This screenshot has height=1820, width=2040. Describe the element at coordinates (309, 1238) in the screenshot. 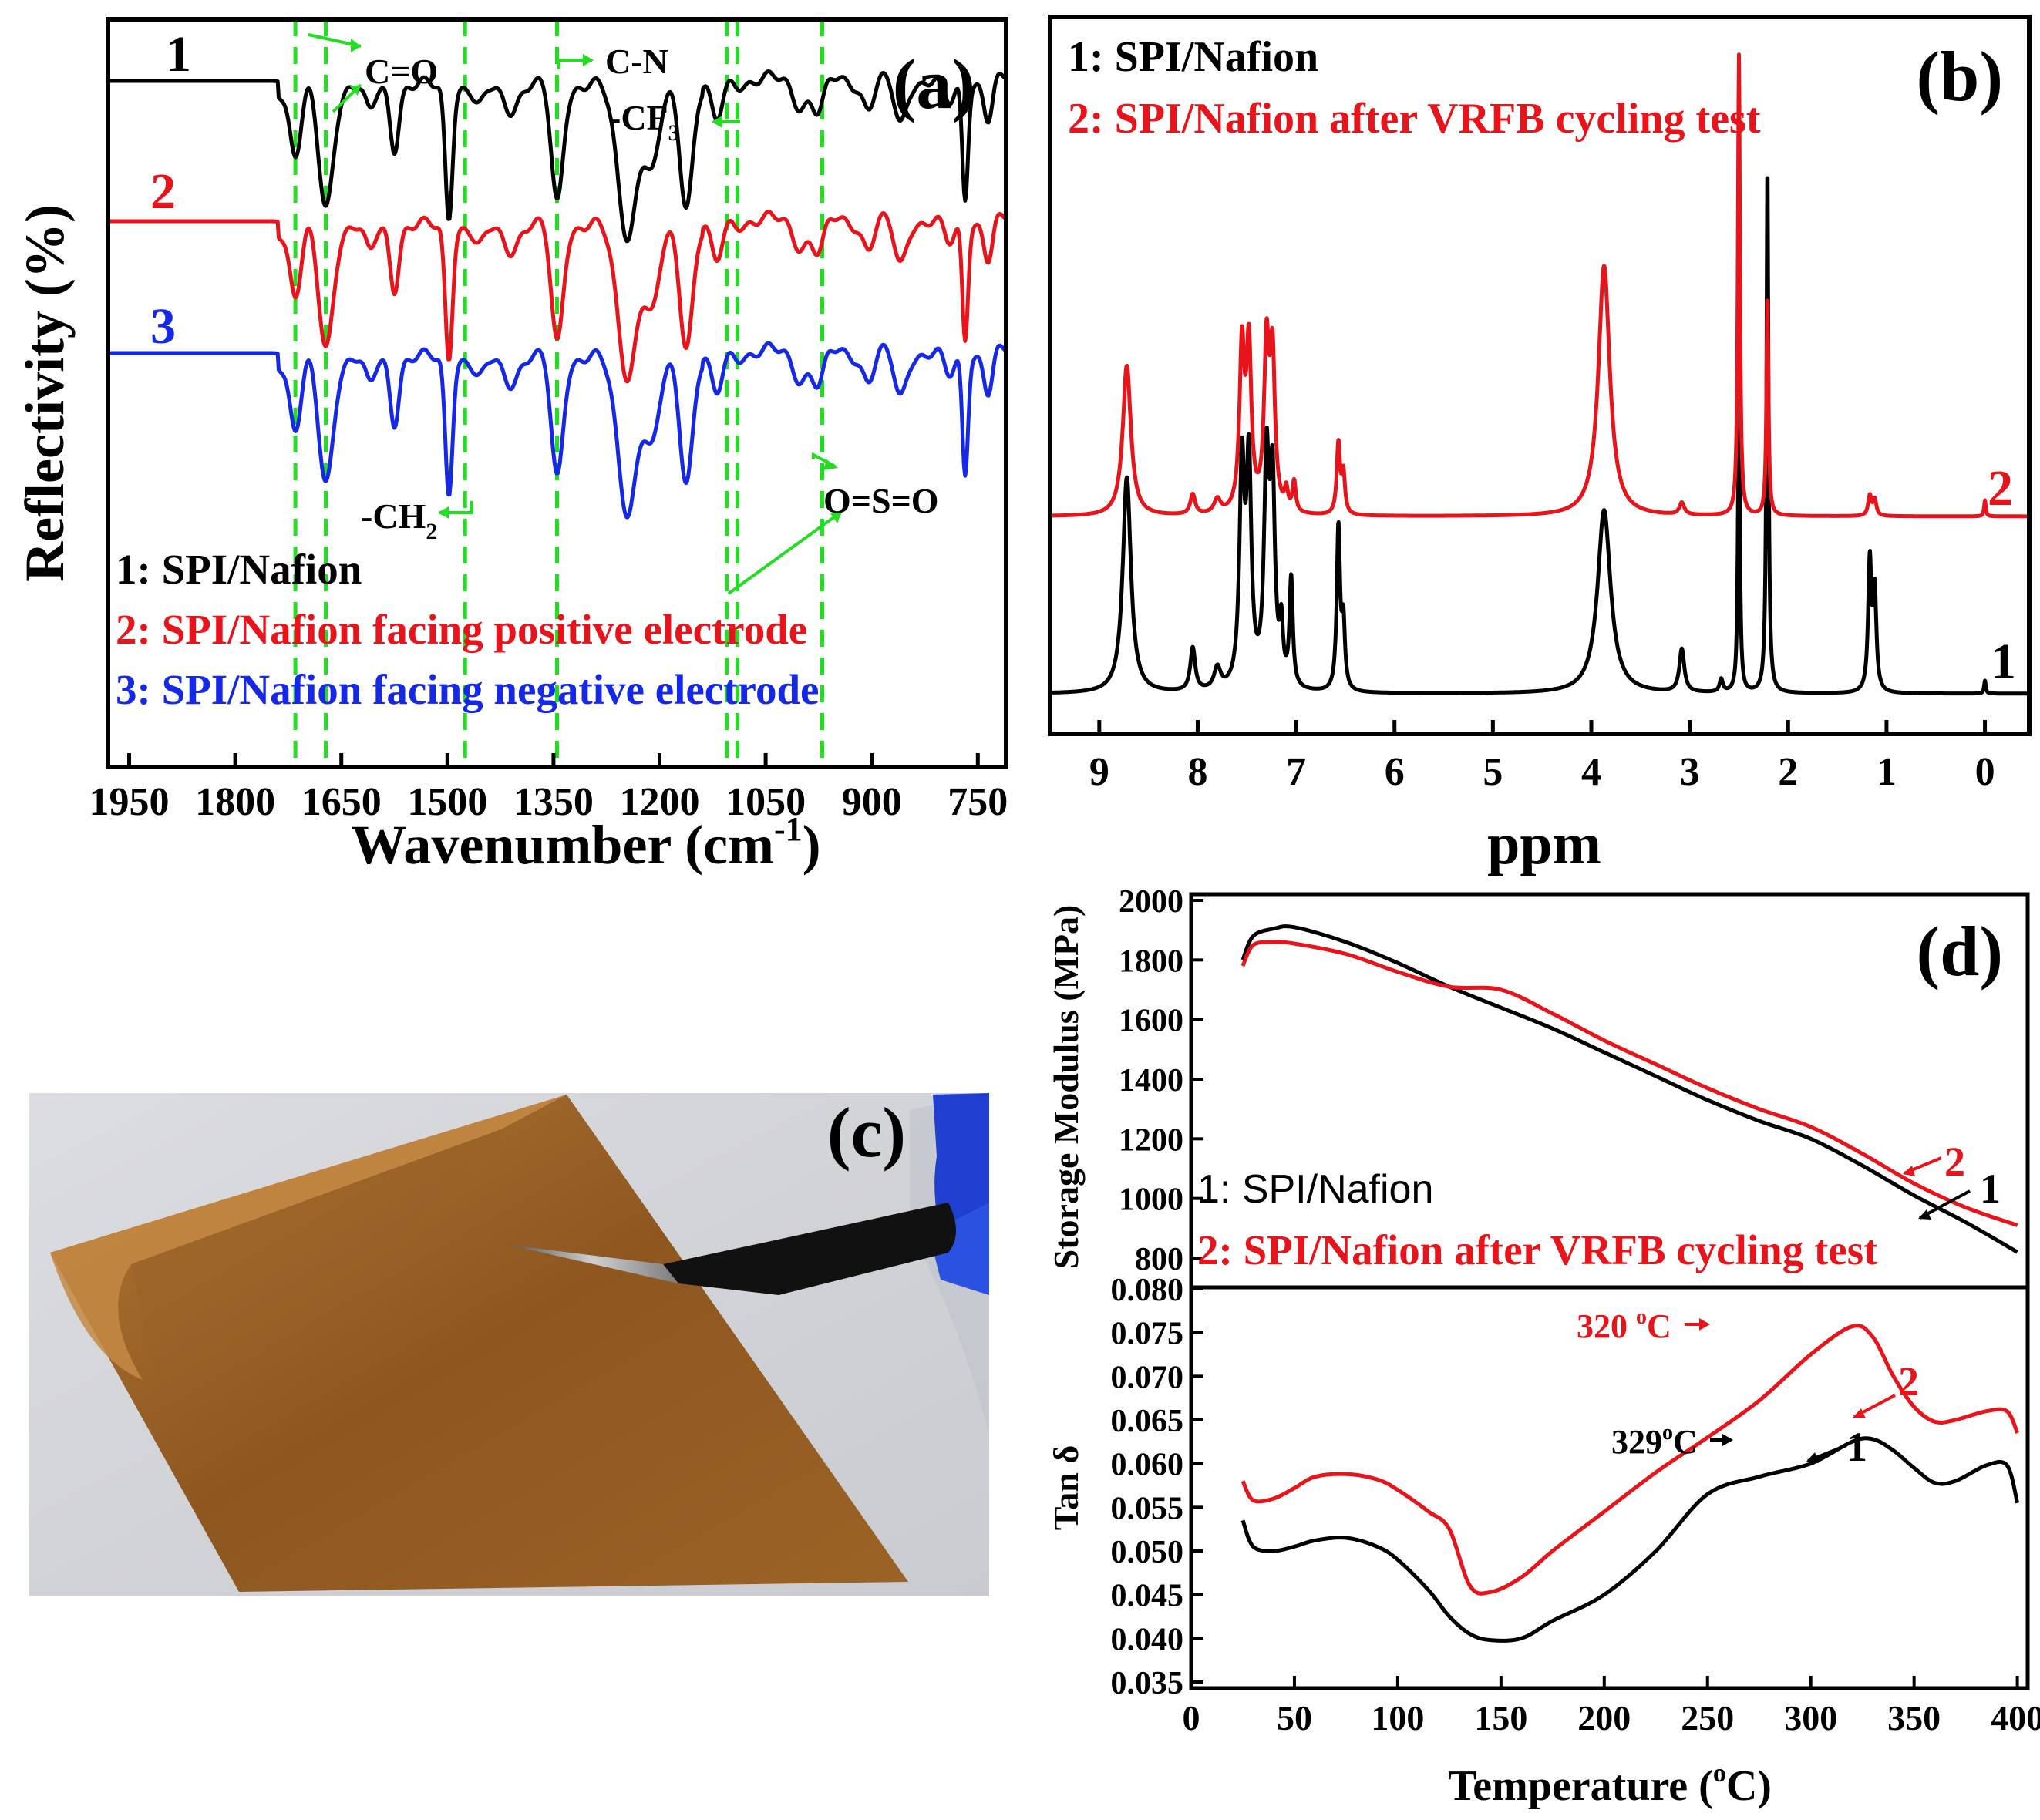

I see `membrane-fold` at that location.